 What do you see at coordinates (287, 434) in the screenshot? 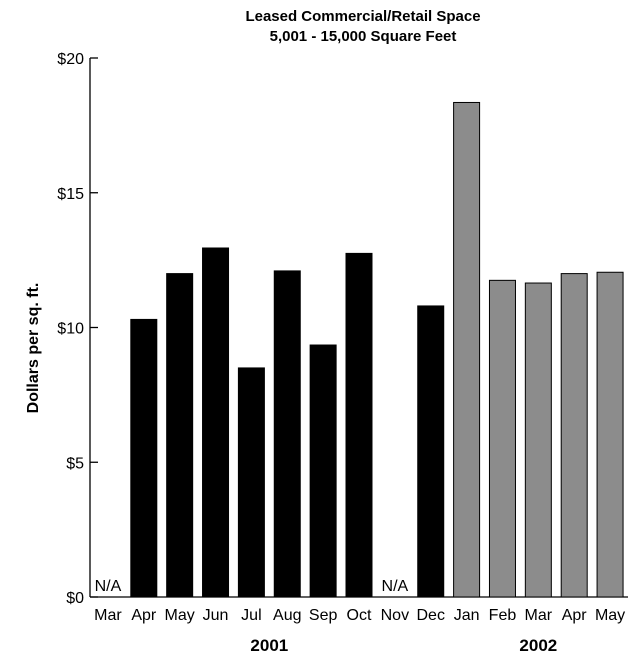
I see `bar-aug-2001` at bounding box center [287, 434].